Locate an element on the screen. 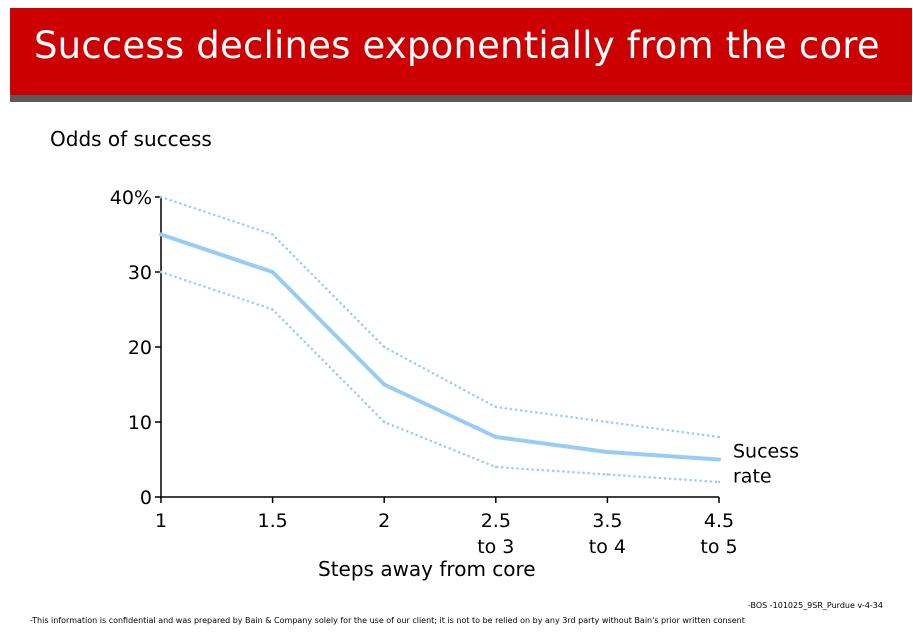 This screenshot has width=913, height=640. x-tick-label: 1 is located at coordinates (161, 521).